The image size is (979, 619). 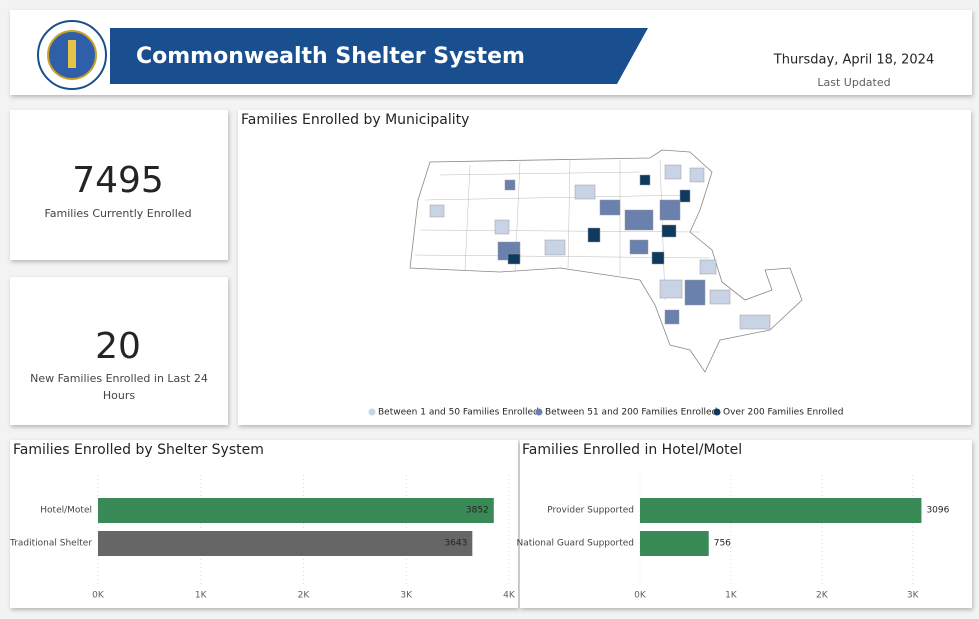 I want to click on kpi-label: New Families Enrolled in Last 24 Hours, so click(x=119, y=387).